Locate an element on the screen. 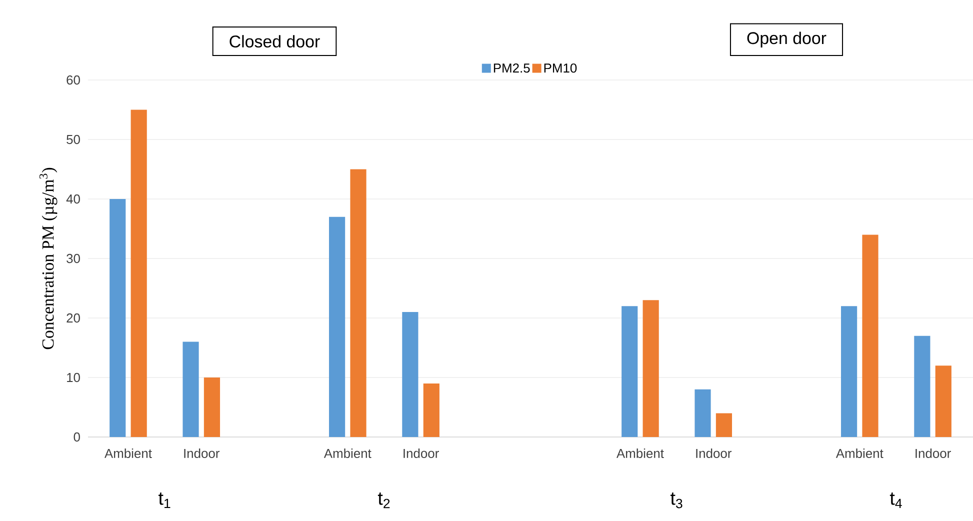 This screenshot has height=521, width=973. text: t$_{3}$ is located at coordinates (676, 500).